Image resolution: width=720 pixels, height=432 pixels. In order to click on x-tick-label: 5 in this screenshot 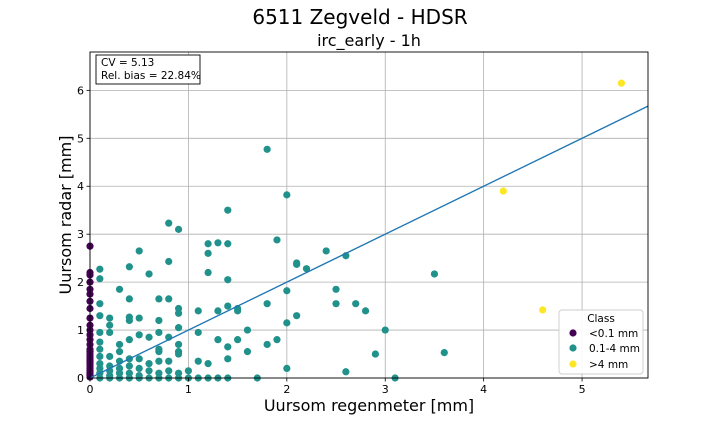, I will do `click(582, 389)`.